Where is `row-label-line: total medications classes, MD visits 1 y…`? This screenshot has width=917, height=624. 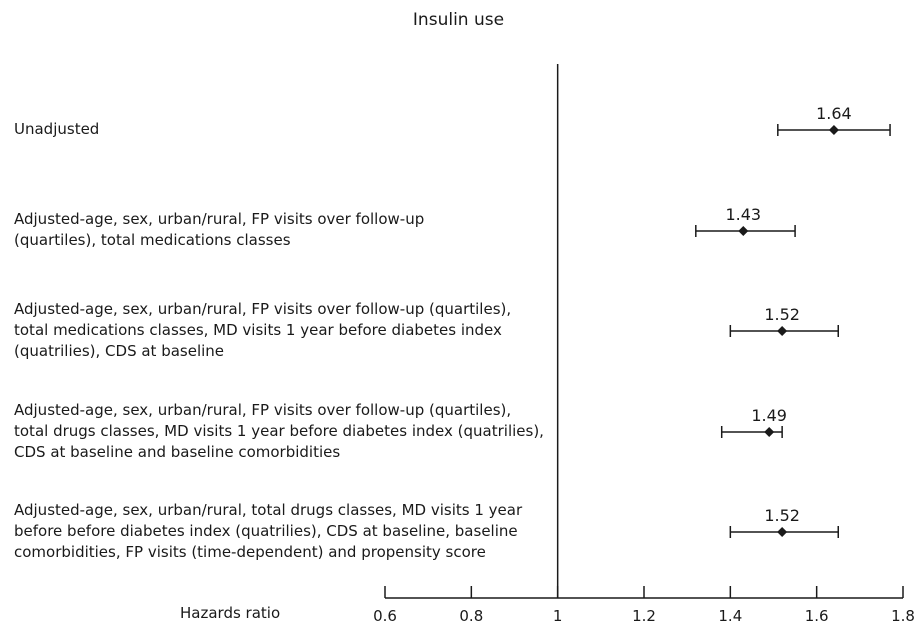
row-label-line: total medications classes, MD visits 1 y… is located at coordinates (258, 329).